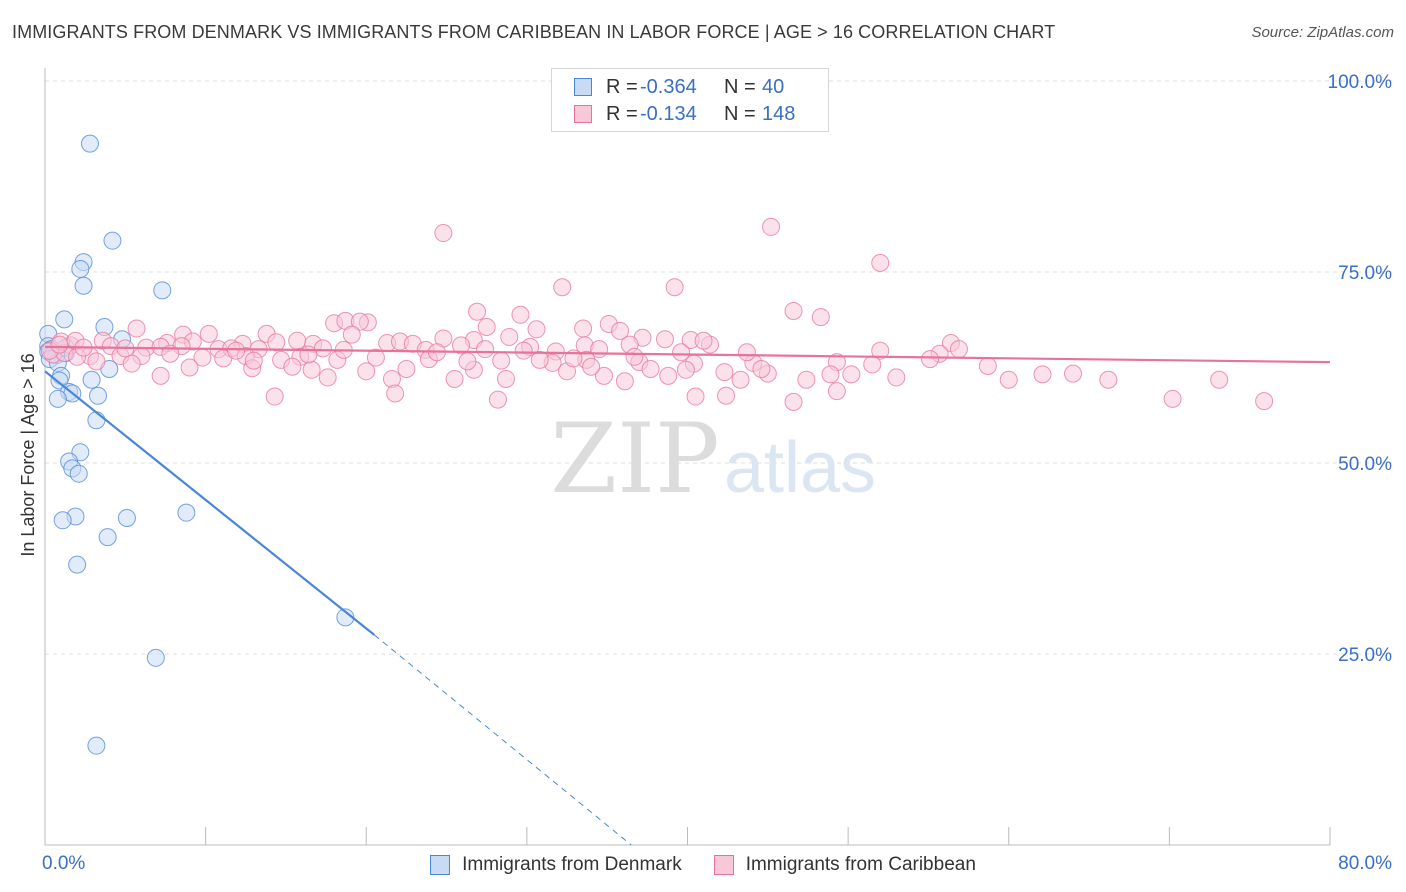  What do you see at coordinates (800, 468) in the screenshot?
I see `watermark-atlas: atlas` at bounding box center [800, 468].